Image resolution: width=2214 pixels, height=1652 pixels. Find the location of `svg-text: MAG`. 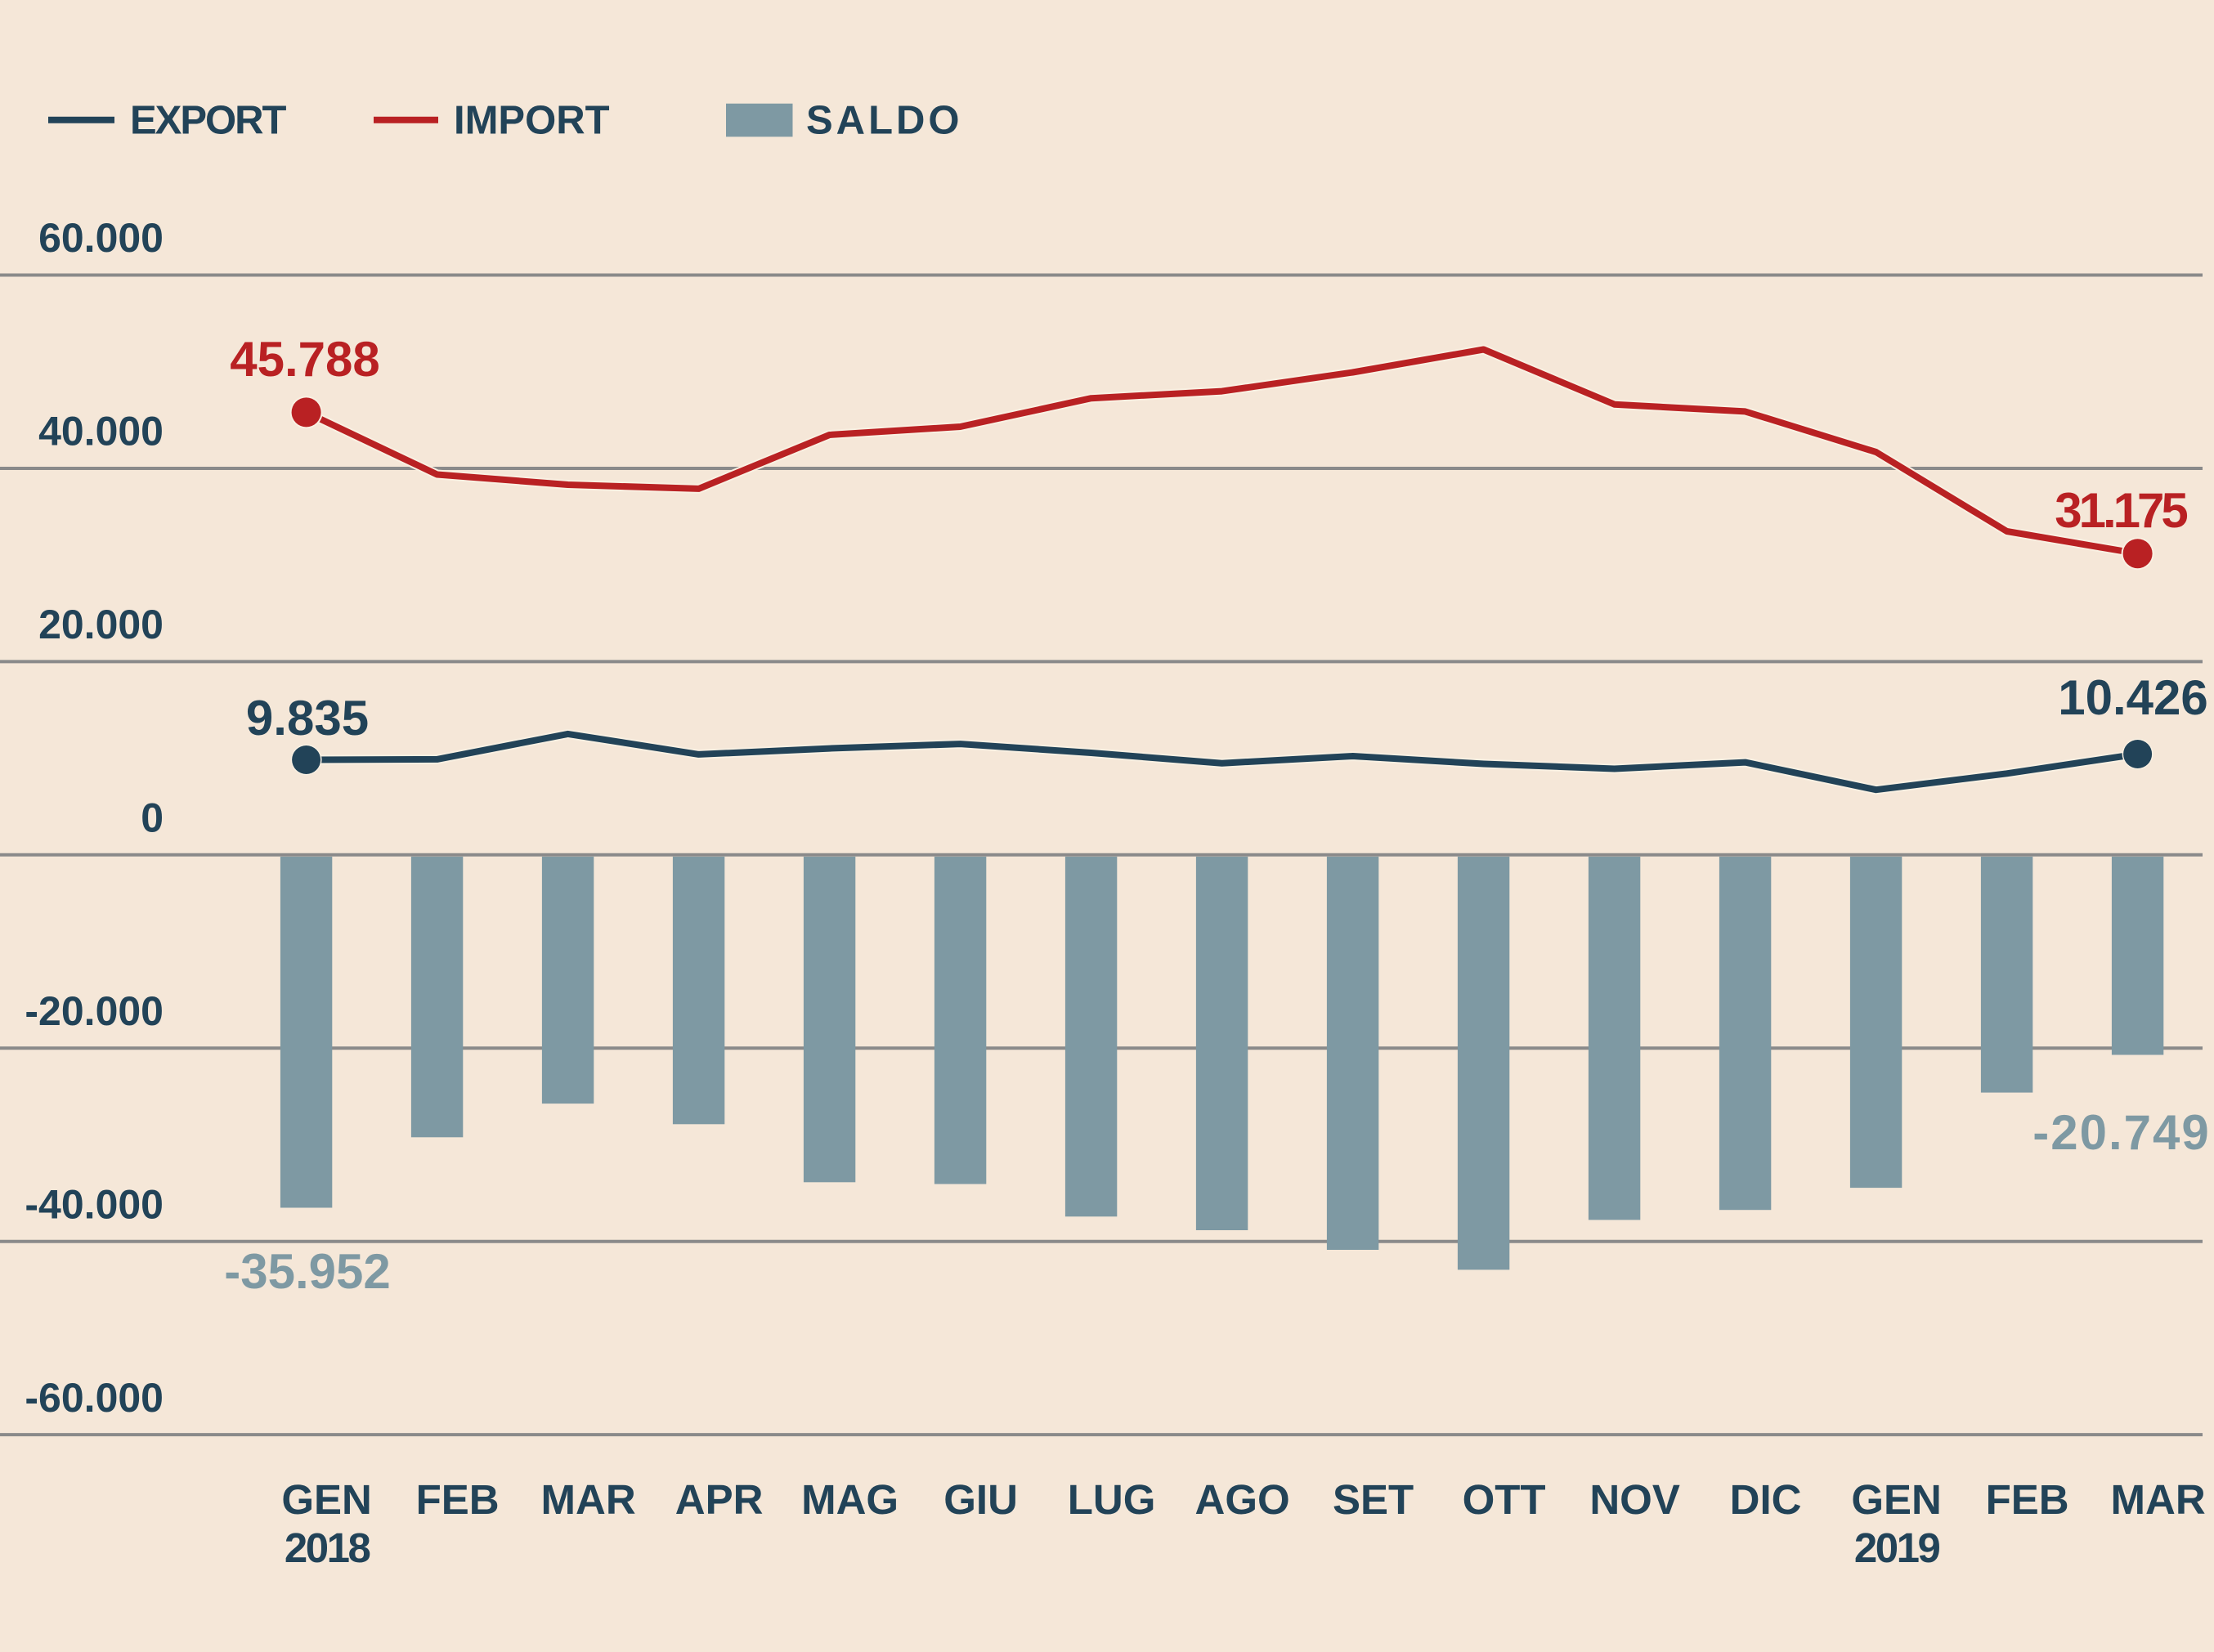

svg-text: MAG is located at coordinates (850, 1499).